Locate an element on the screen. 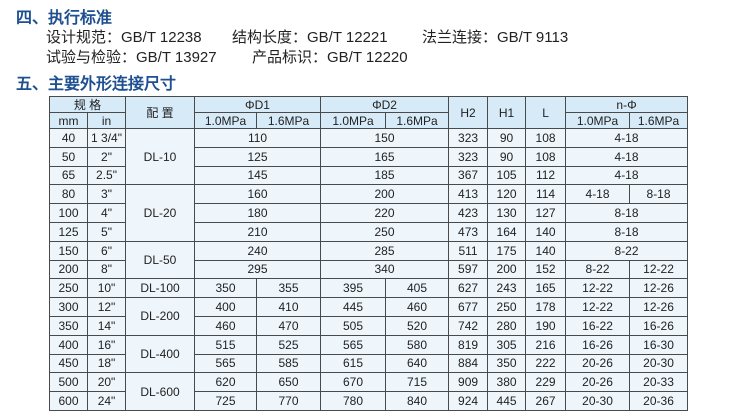  cell-mm: 350 is located at coordinates (68, 325).